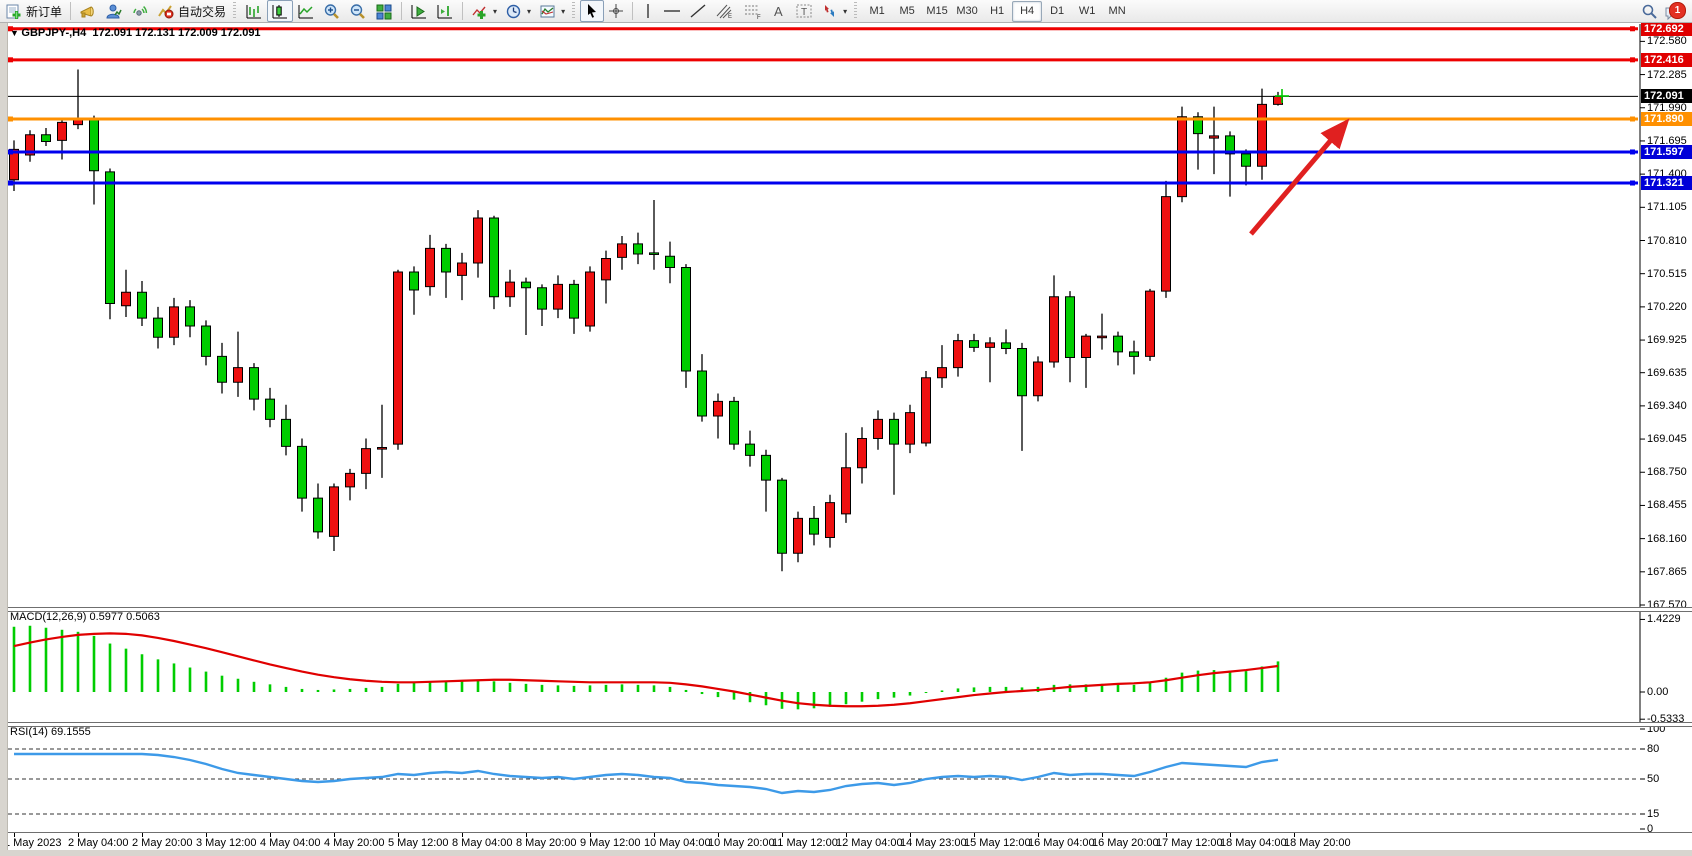  I want to click on time-axis-label: 15 May 12:00, so click(997, 843).